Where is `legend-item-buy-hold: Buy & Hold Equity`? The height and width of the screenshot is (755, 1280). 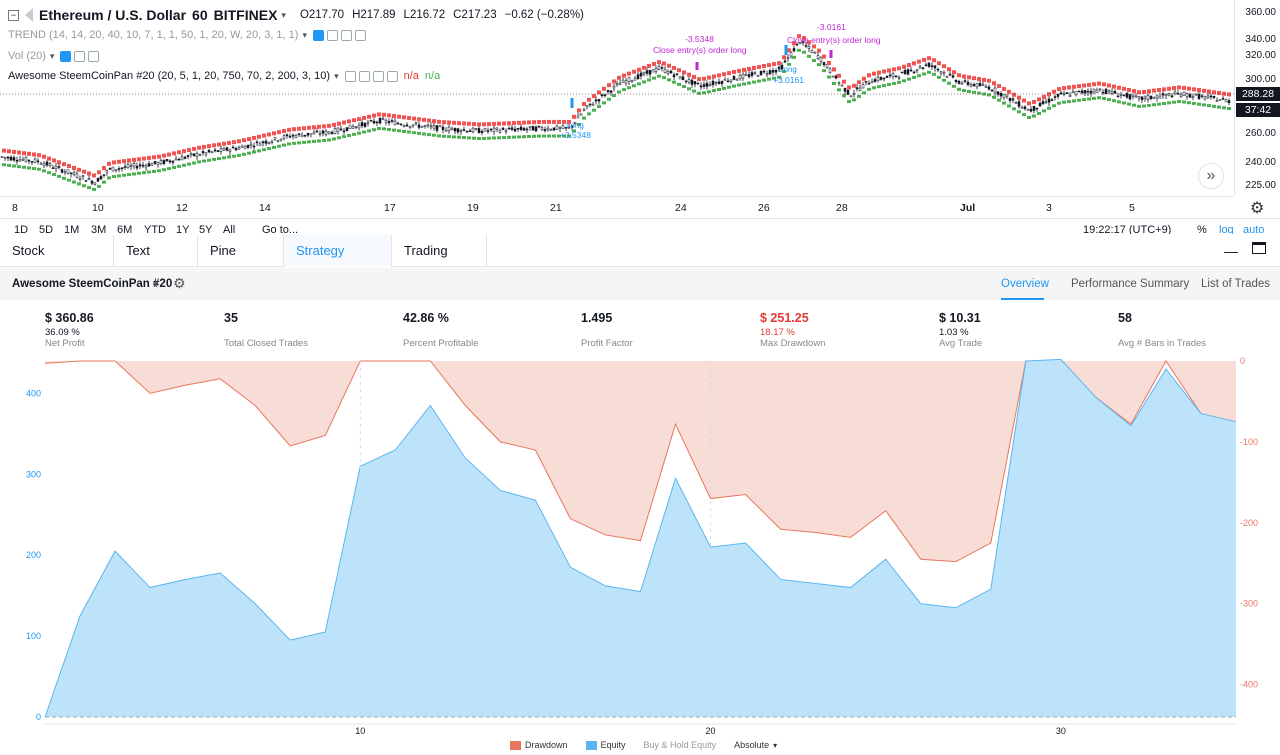 legend-item-buy-hold: Buy & Hold Equity is located at coordinates (680, 745).